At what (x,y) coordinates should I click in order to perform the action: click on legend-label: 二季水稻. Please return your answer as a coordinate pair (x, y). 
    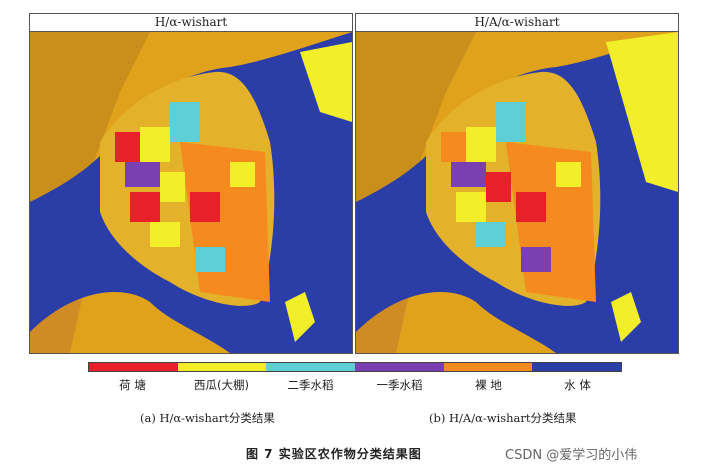
    Looking at the image, I should click on (310, 385).